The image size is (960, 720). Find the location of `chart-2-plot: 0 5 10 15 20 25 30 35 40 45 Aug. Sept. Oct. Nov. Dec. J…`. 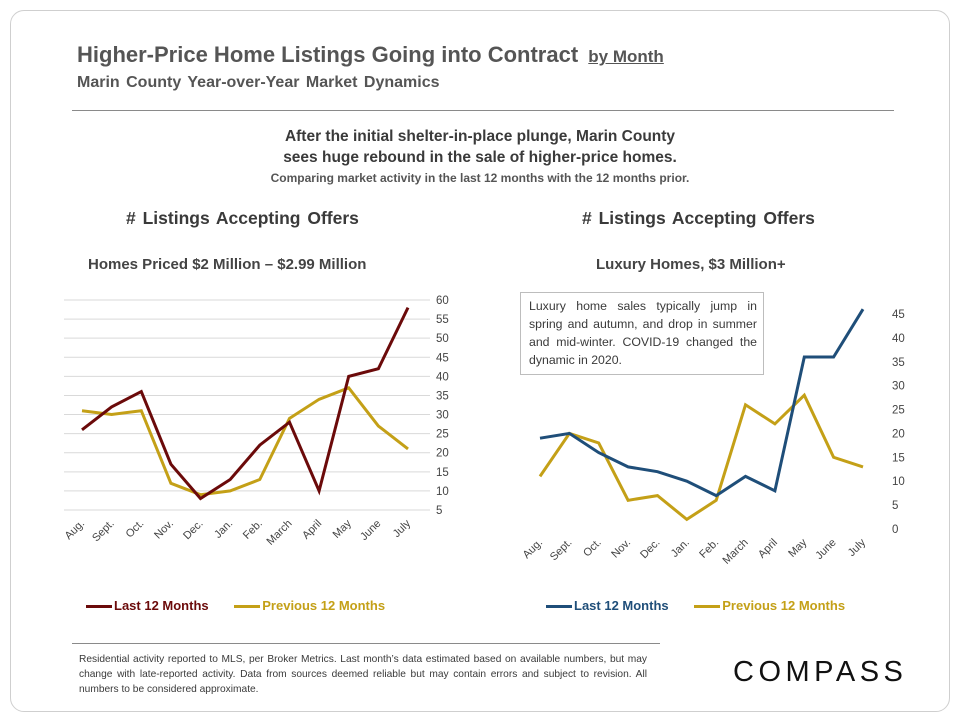

chart-2-plot: 0 5 10 15 20 25 30 35 40 45 Aug. Sept. Oct. Nov. Dec. J… is located at coordinates (713, 437).